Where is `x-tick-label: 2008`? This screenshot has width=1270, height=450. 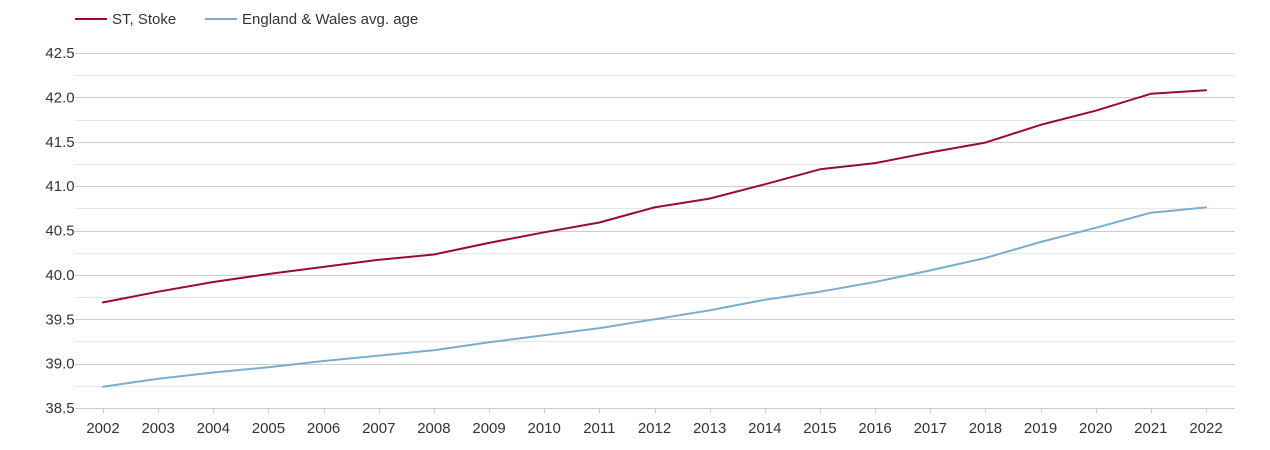
x-tick-label: 2008 is located at coordinates (433, 428).